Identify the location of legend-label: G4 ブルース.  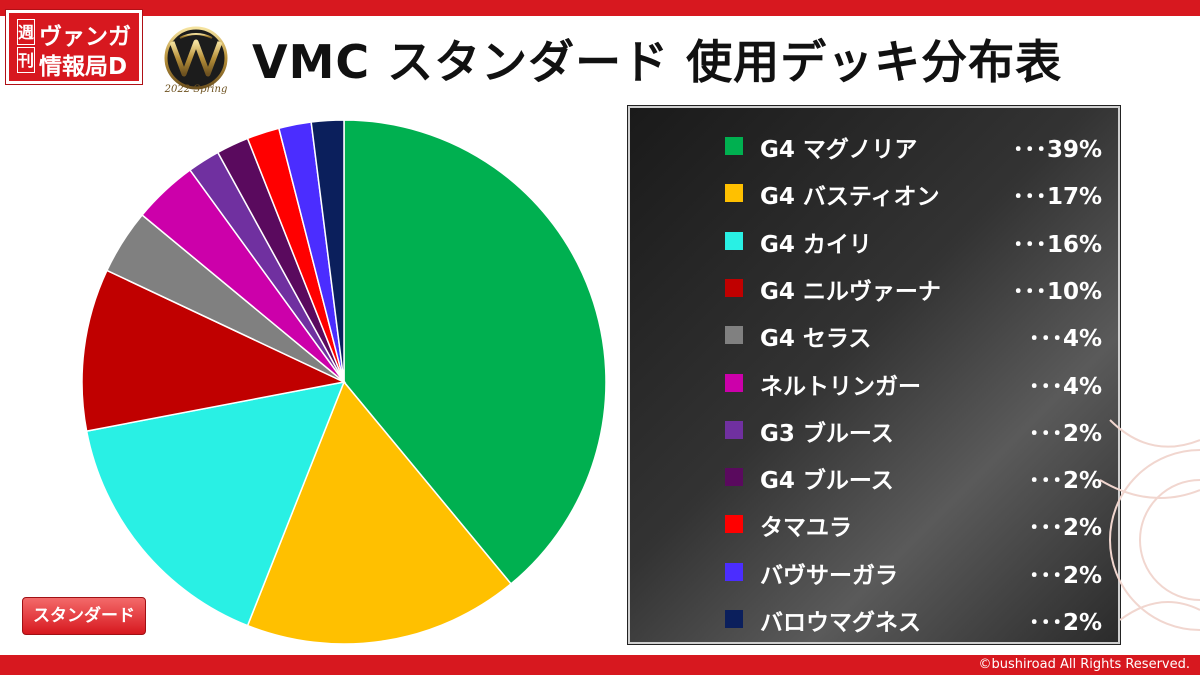
(827, 481).